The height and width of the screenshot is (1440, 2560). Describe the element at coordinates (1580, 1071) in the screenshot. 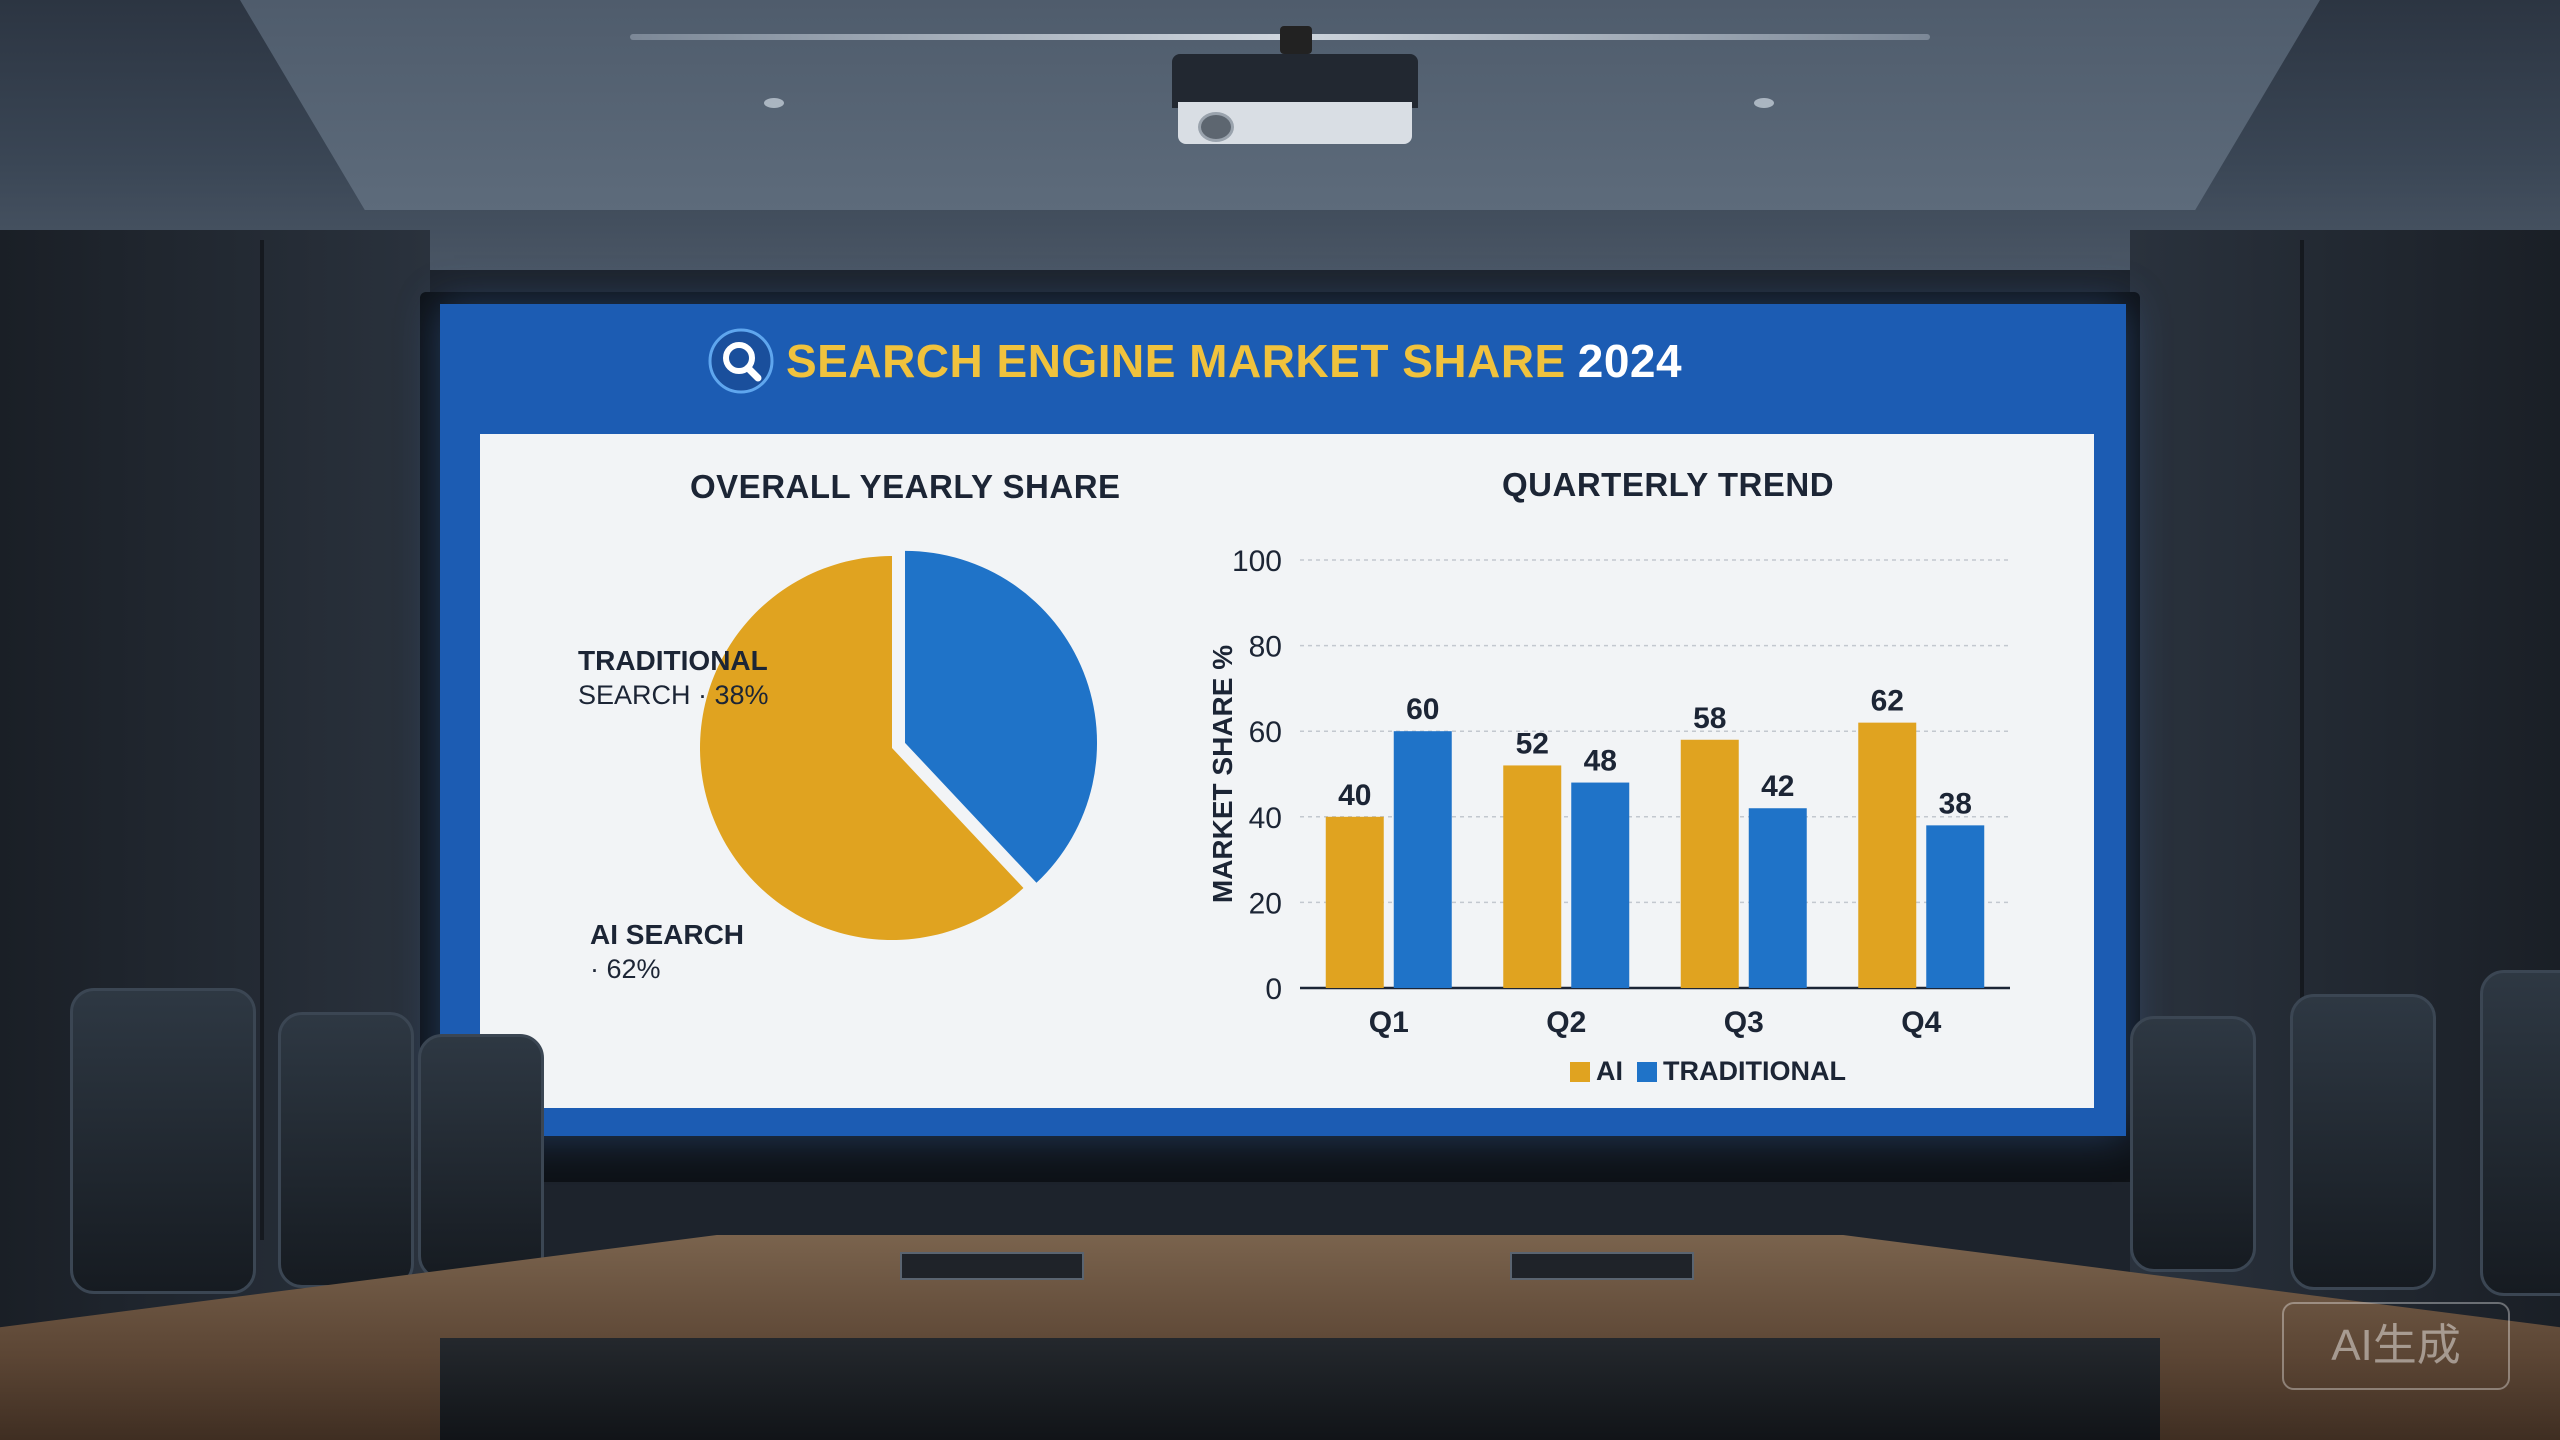

I see `legend-swatch-ai` at that location.